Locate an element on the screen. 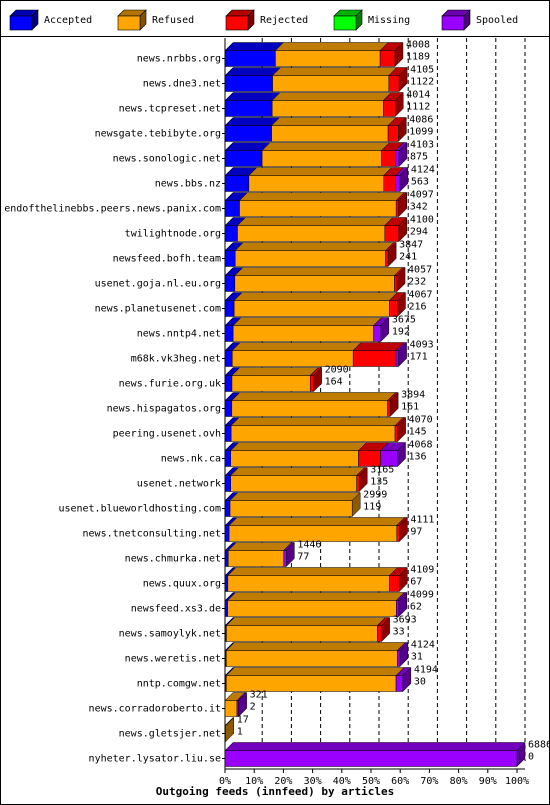 The width and height of the screenshot is (550, 805). legend-item: Spooled is located at coordinates (479, 20).